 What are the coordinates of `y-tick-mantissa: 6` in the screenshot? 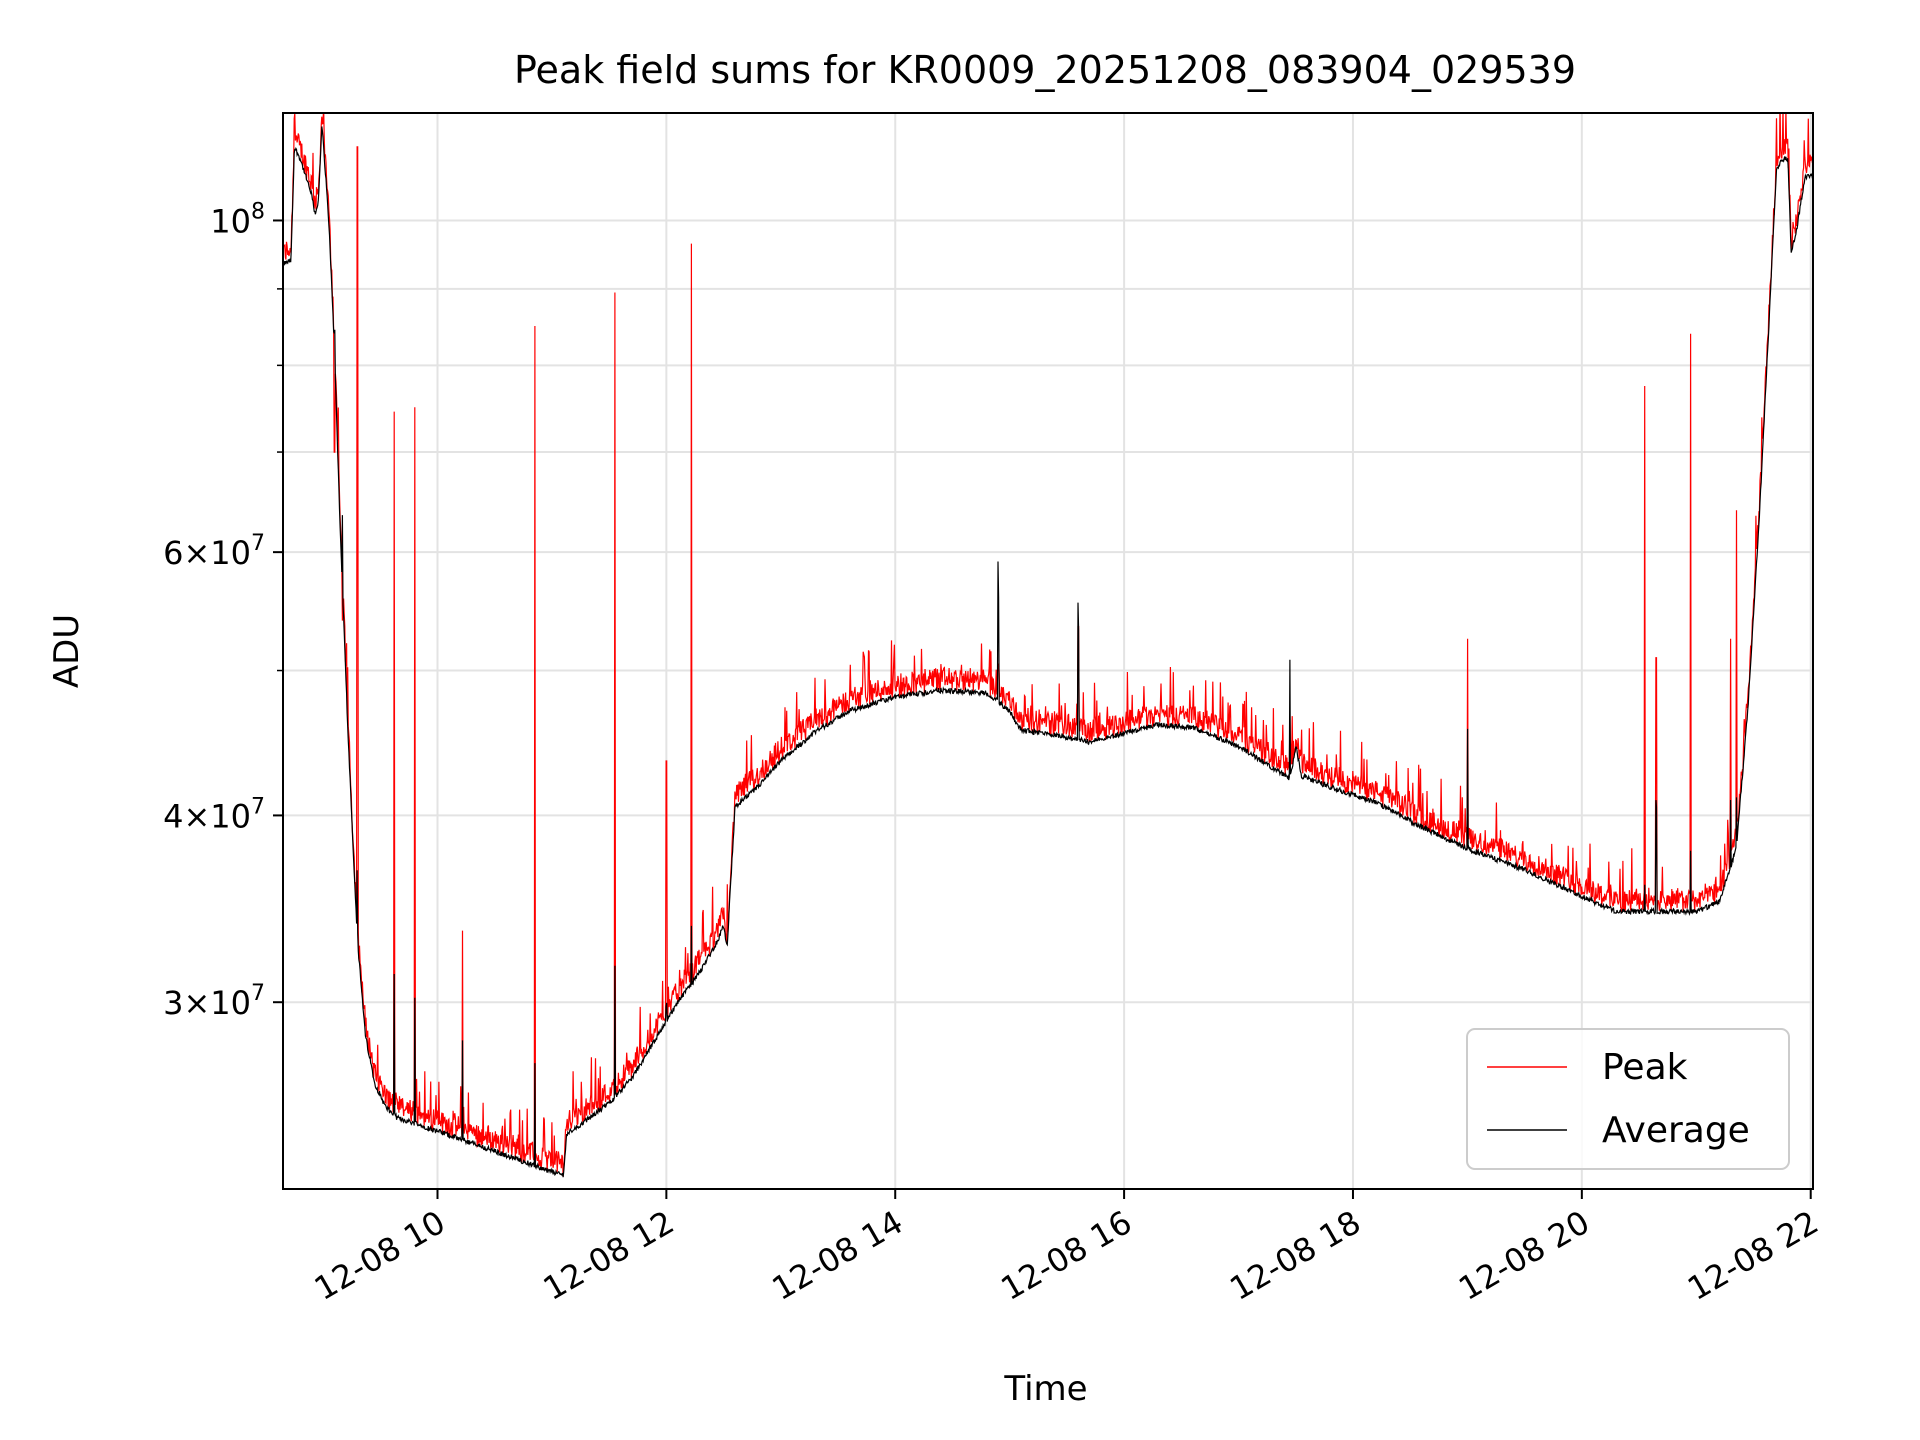 It's located at (173, 553).